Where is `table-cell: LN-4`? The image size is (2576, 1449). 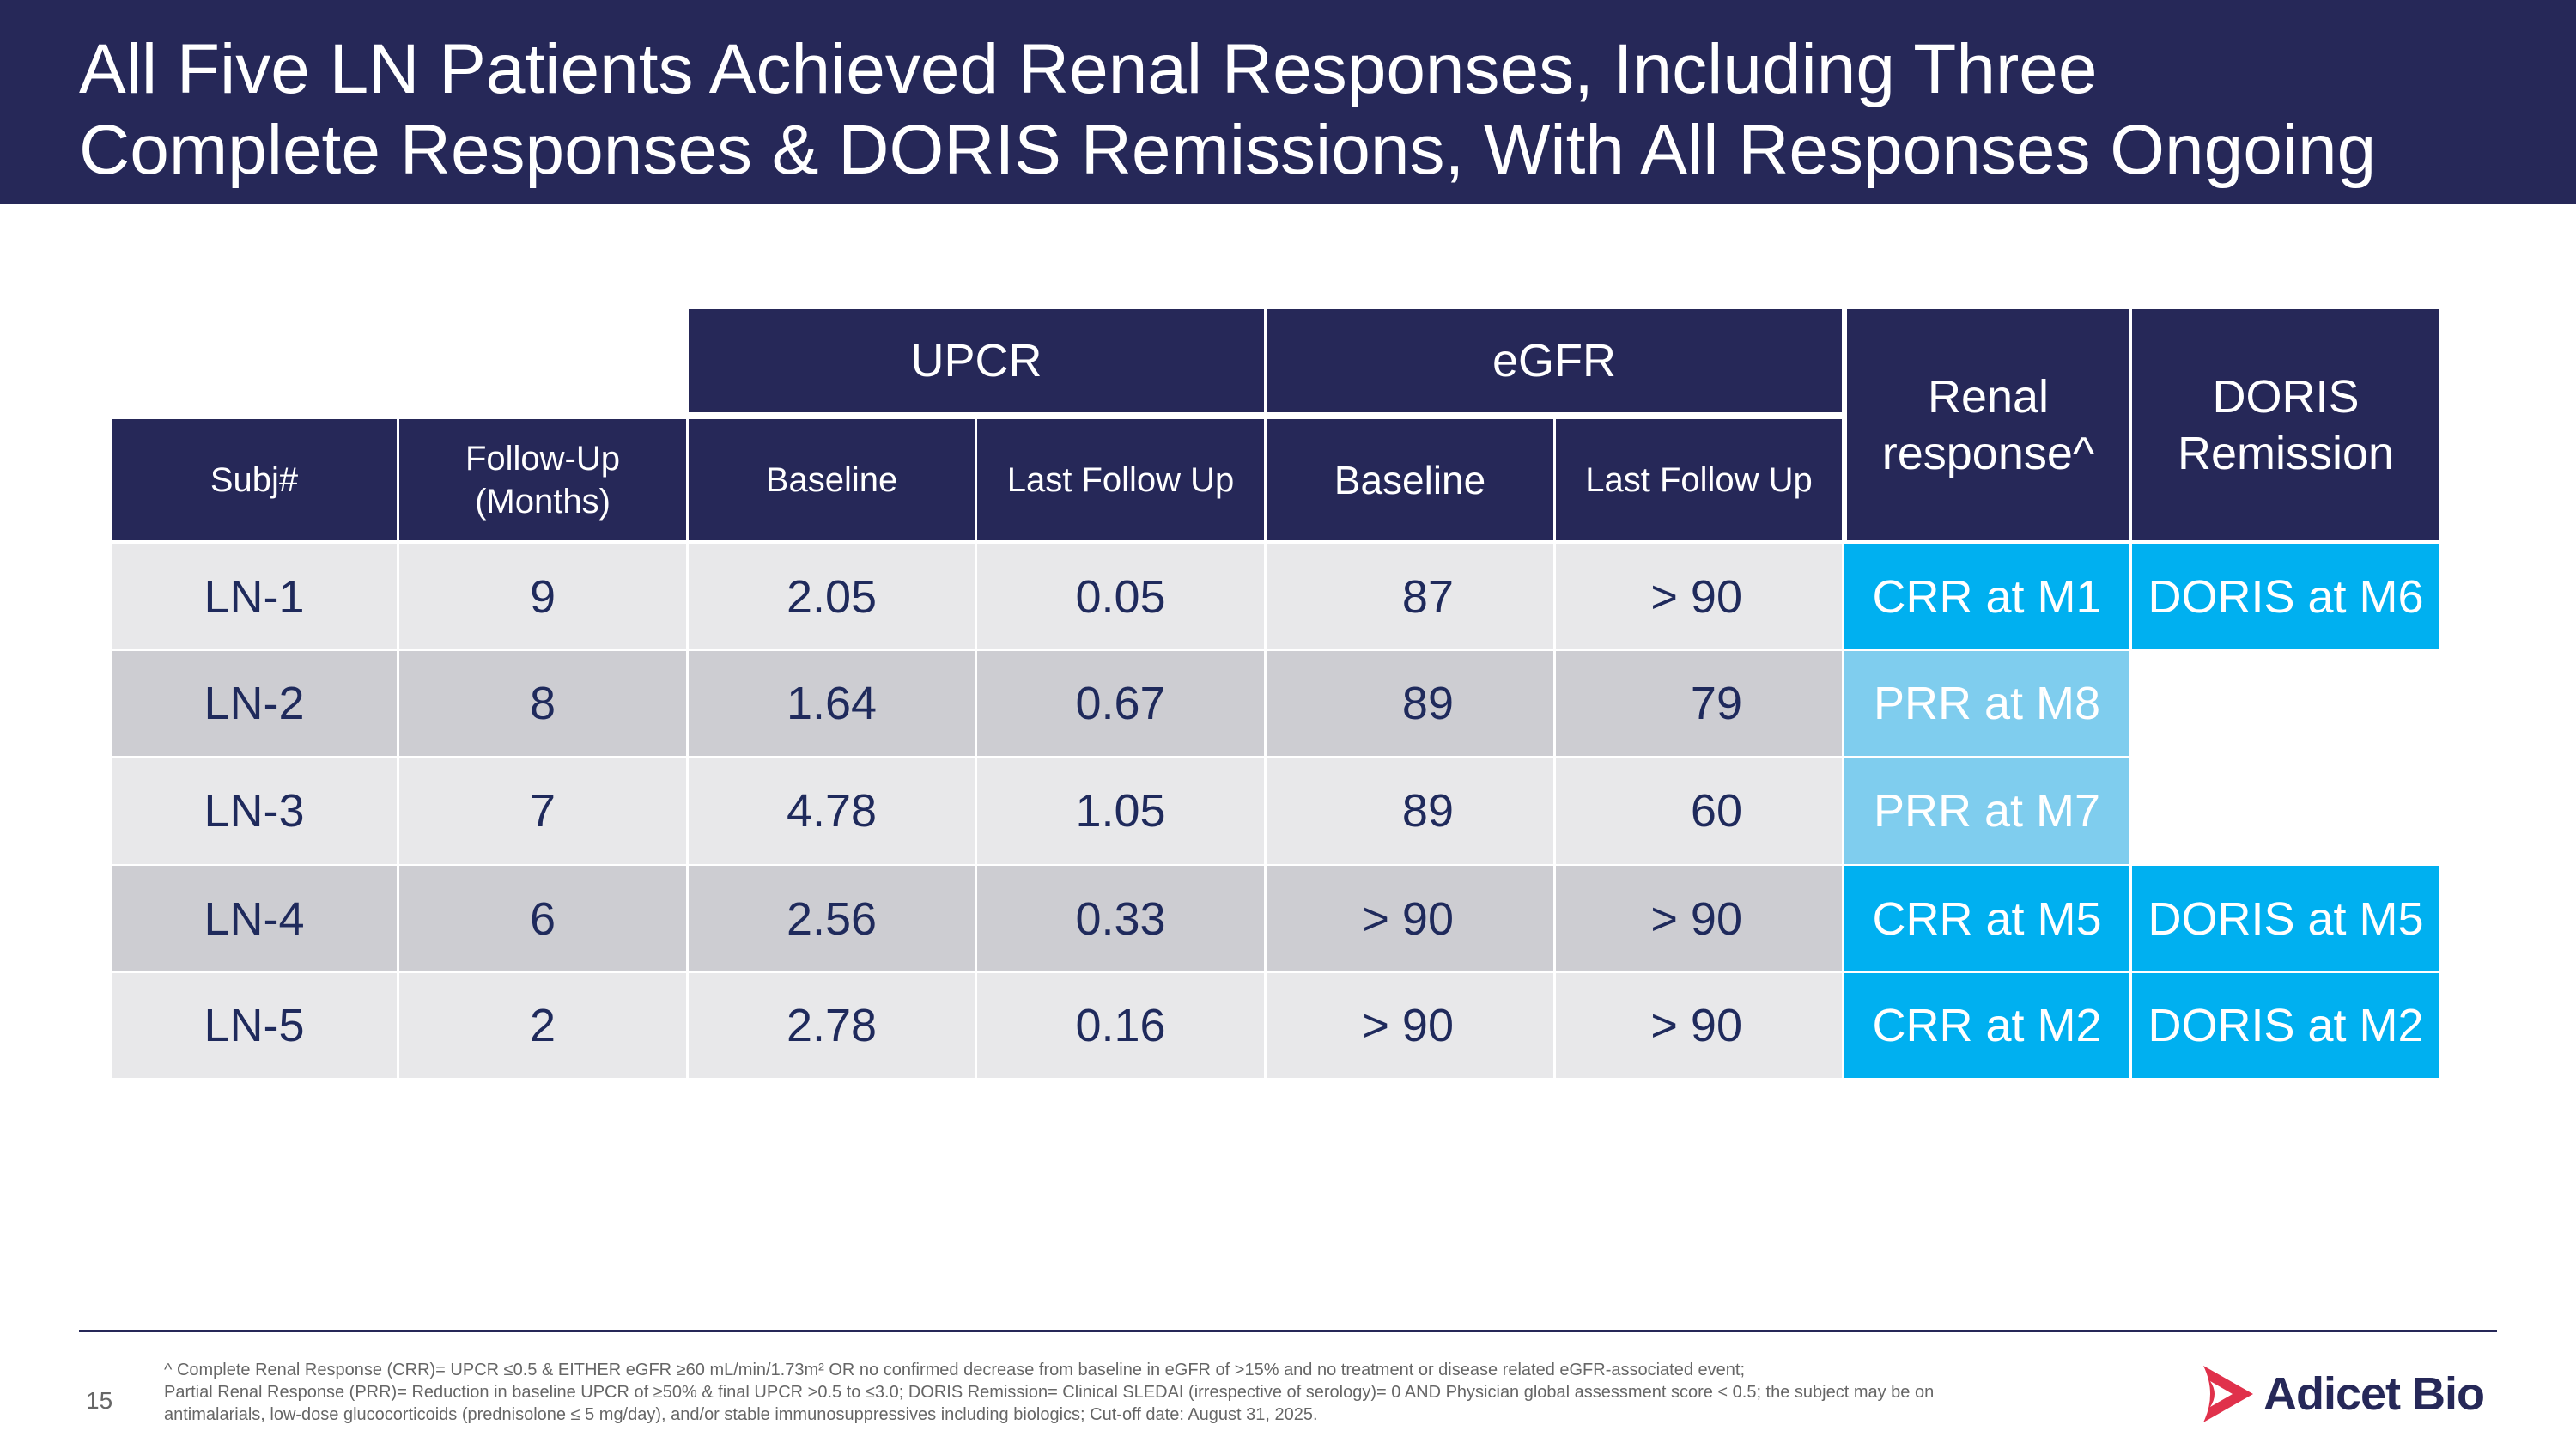 table-cell: LN-4 is located at coordinates (254, 919).